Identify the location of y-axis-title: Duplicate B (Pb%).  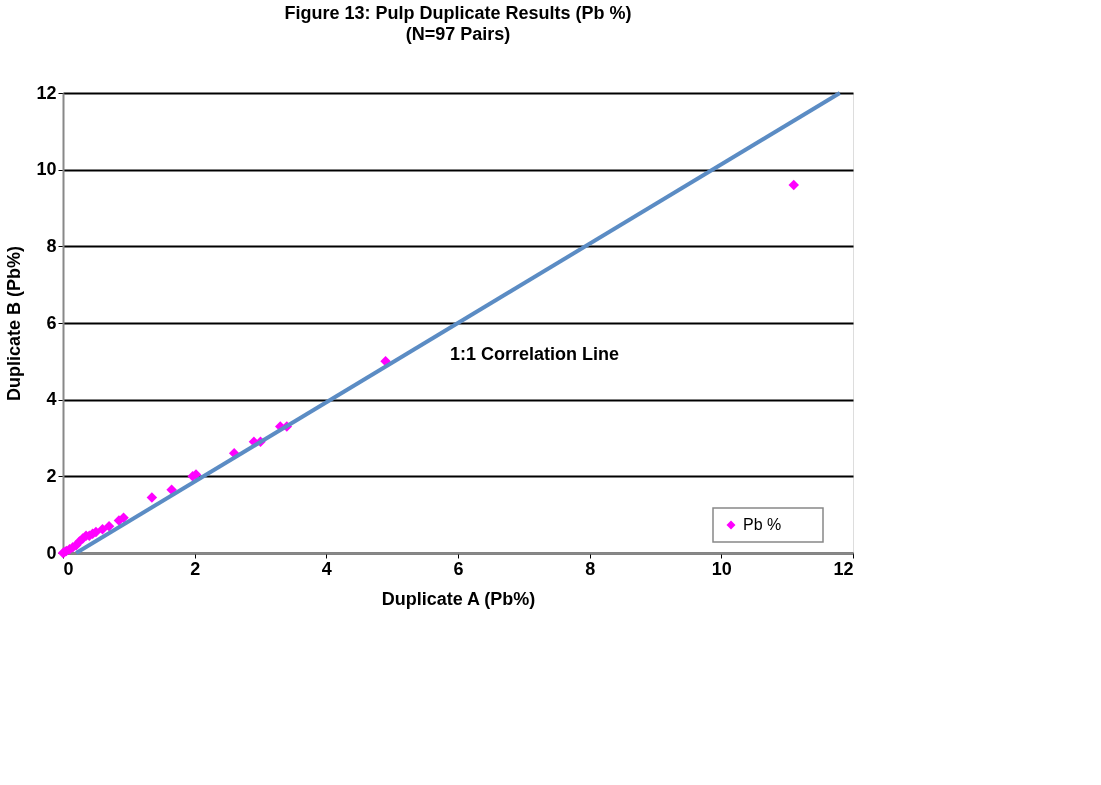
(14, 323).